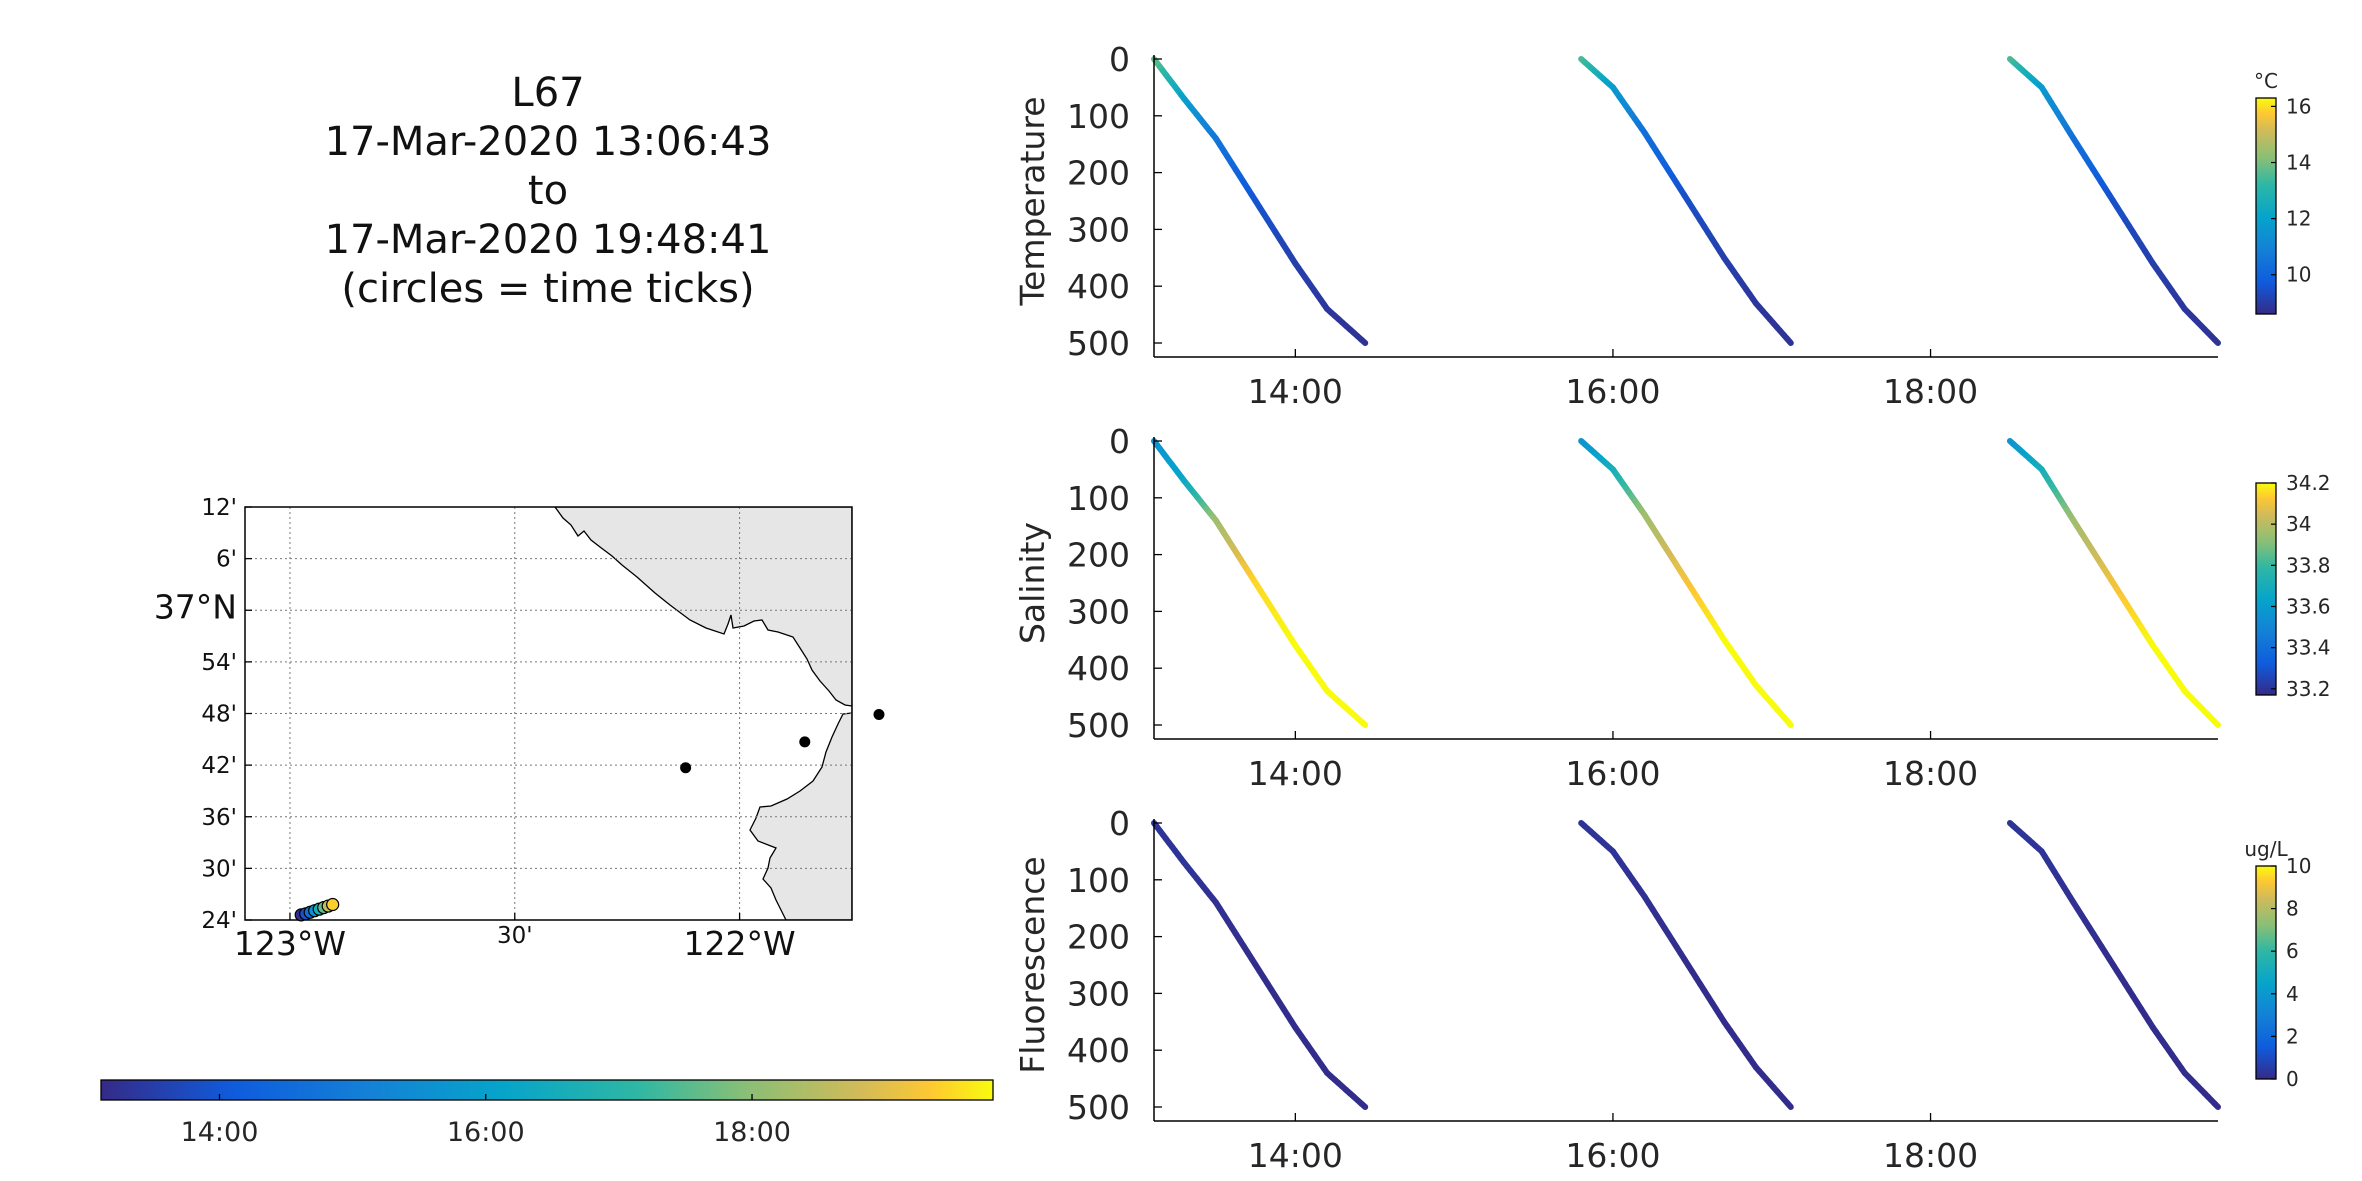  Describe the element at coordinates (547, 289) in the screenshot. I see `title-line-5: (circles = time ticks)` at that location.